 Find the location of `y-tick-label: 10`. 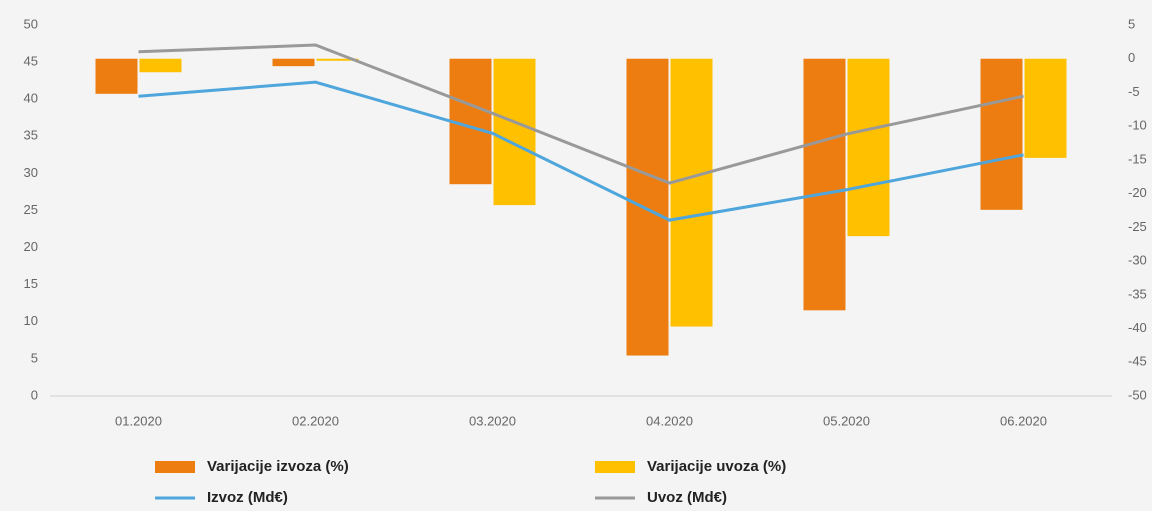

y-tick-label: 10 is located at coordinates (31, 320).